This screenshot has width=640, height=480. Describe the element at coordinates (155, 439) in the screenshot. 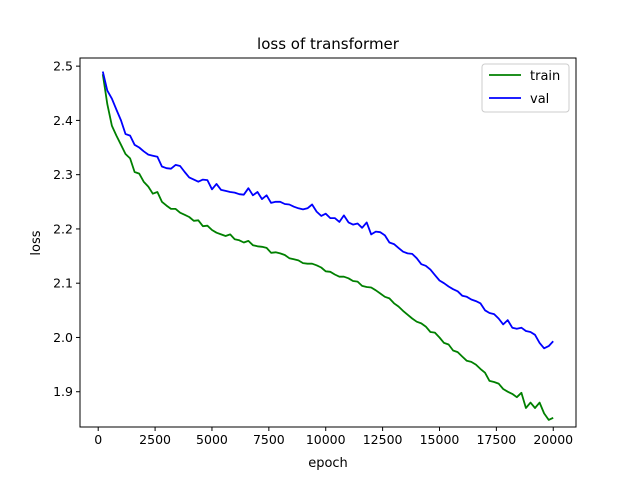

I see `x-tick-label: 2500` at that location.